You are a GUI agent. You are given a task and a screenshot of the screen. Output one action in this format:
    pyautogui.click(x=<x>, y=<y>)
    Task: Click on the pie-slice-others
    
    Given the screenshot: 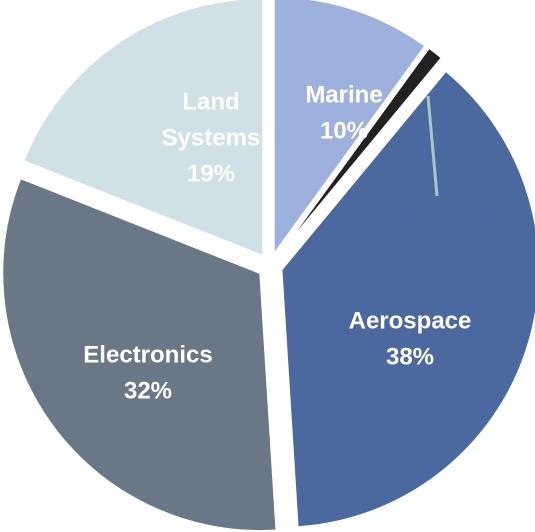 What is the action you would take?
    pyautogui.click(x=360, y=152)
    